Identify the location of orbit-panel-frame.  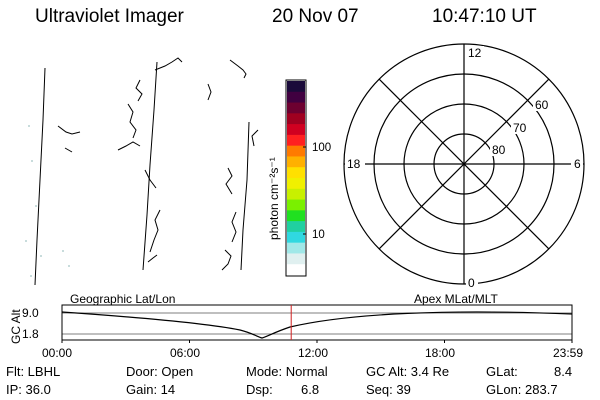
(317, 322).